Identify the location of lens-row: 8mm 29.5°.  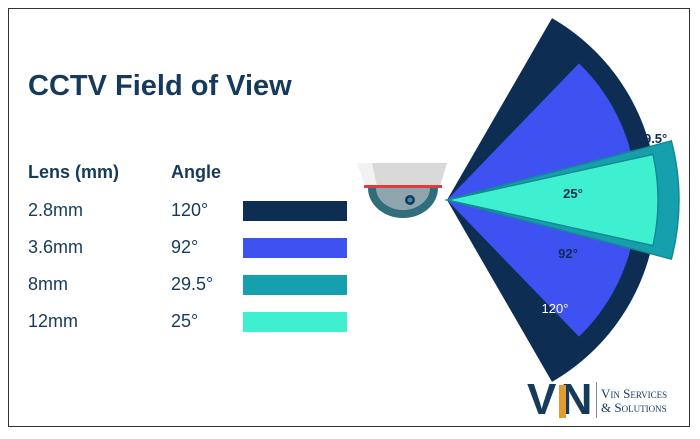
(180, 285).